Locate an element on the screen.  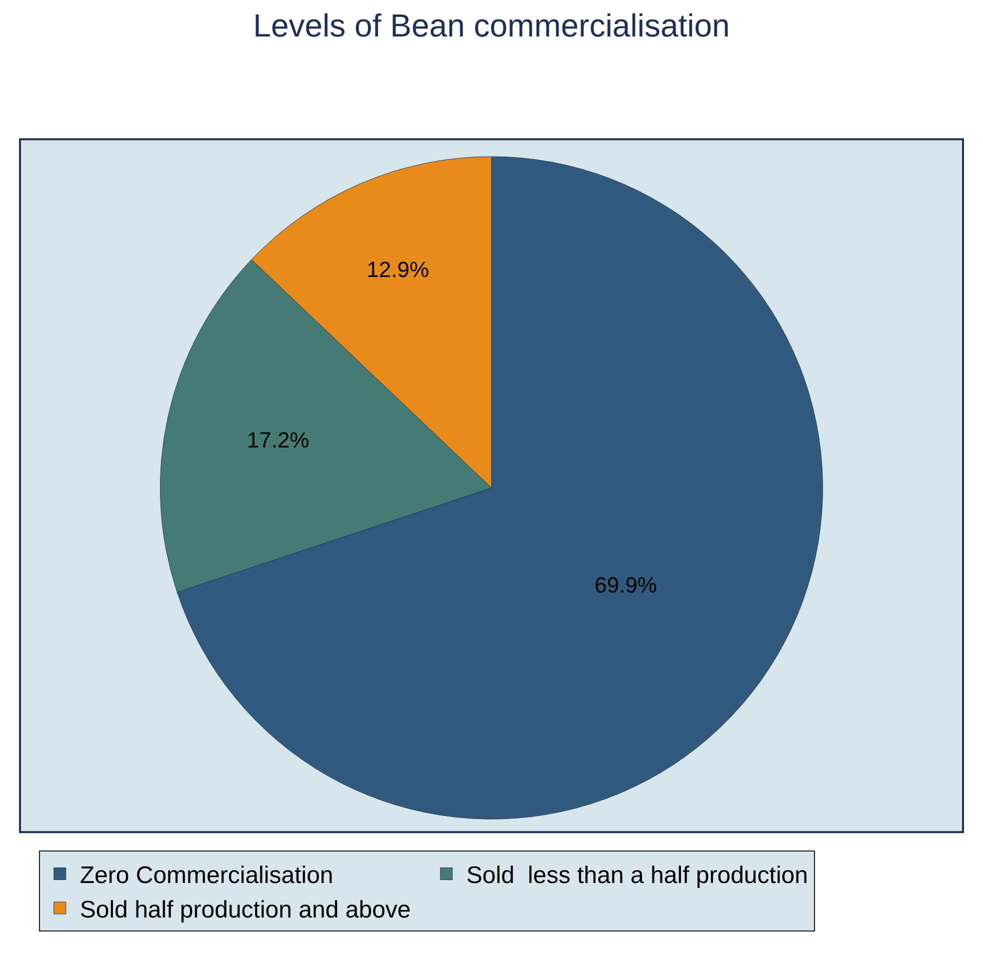
legend-label: Sold less than a half production is located at coordinates (637, 876).